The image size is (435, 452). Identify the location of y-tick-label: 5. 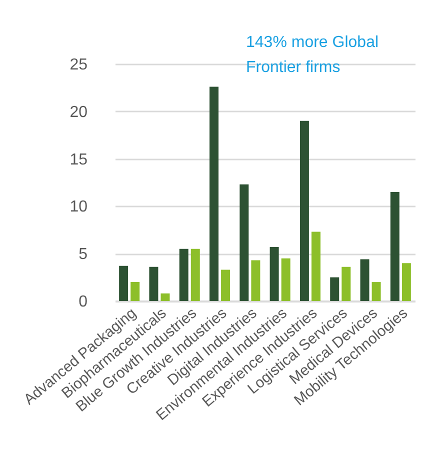
(83, 255).